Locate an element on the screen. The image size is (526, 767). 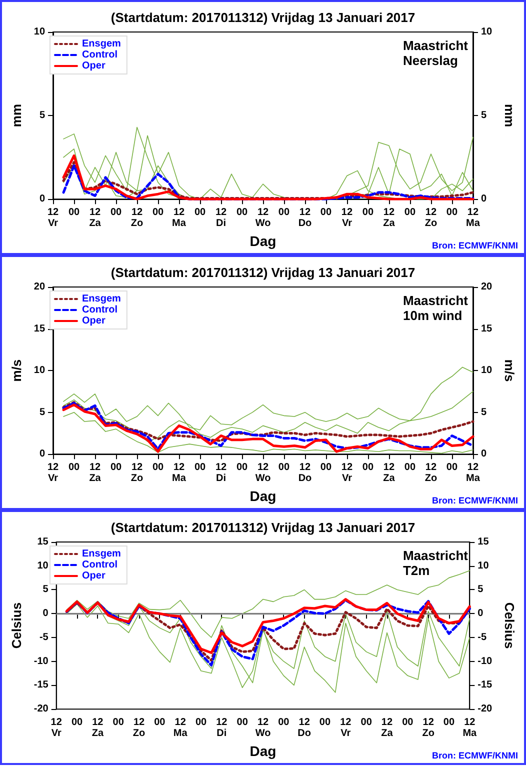
text: Maastricht 10m wind is located at coordinates (435, 308).